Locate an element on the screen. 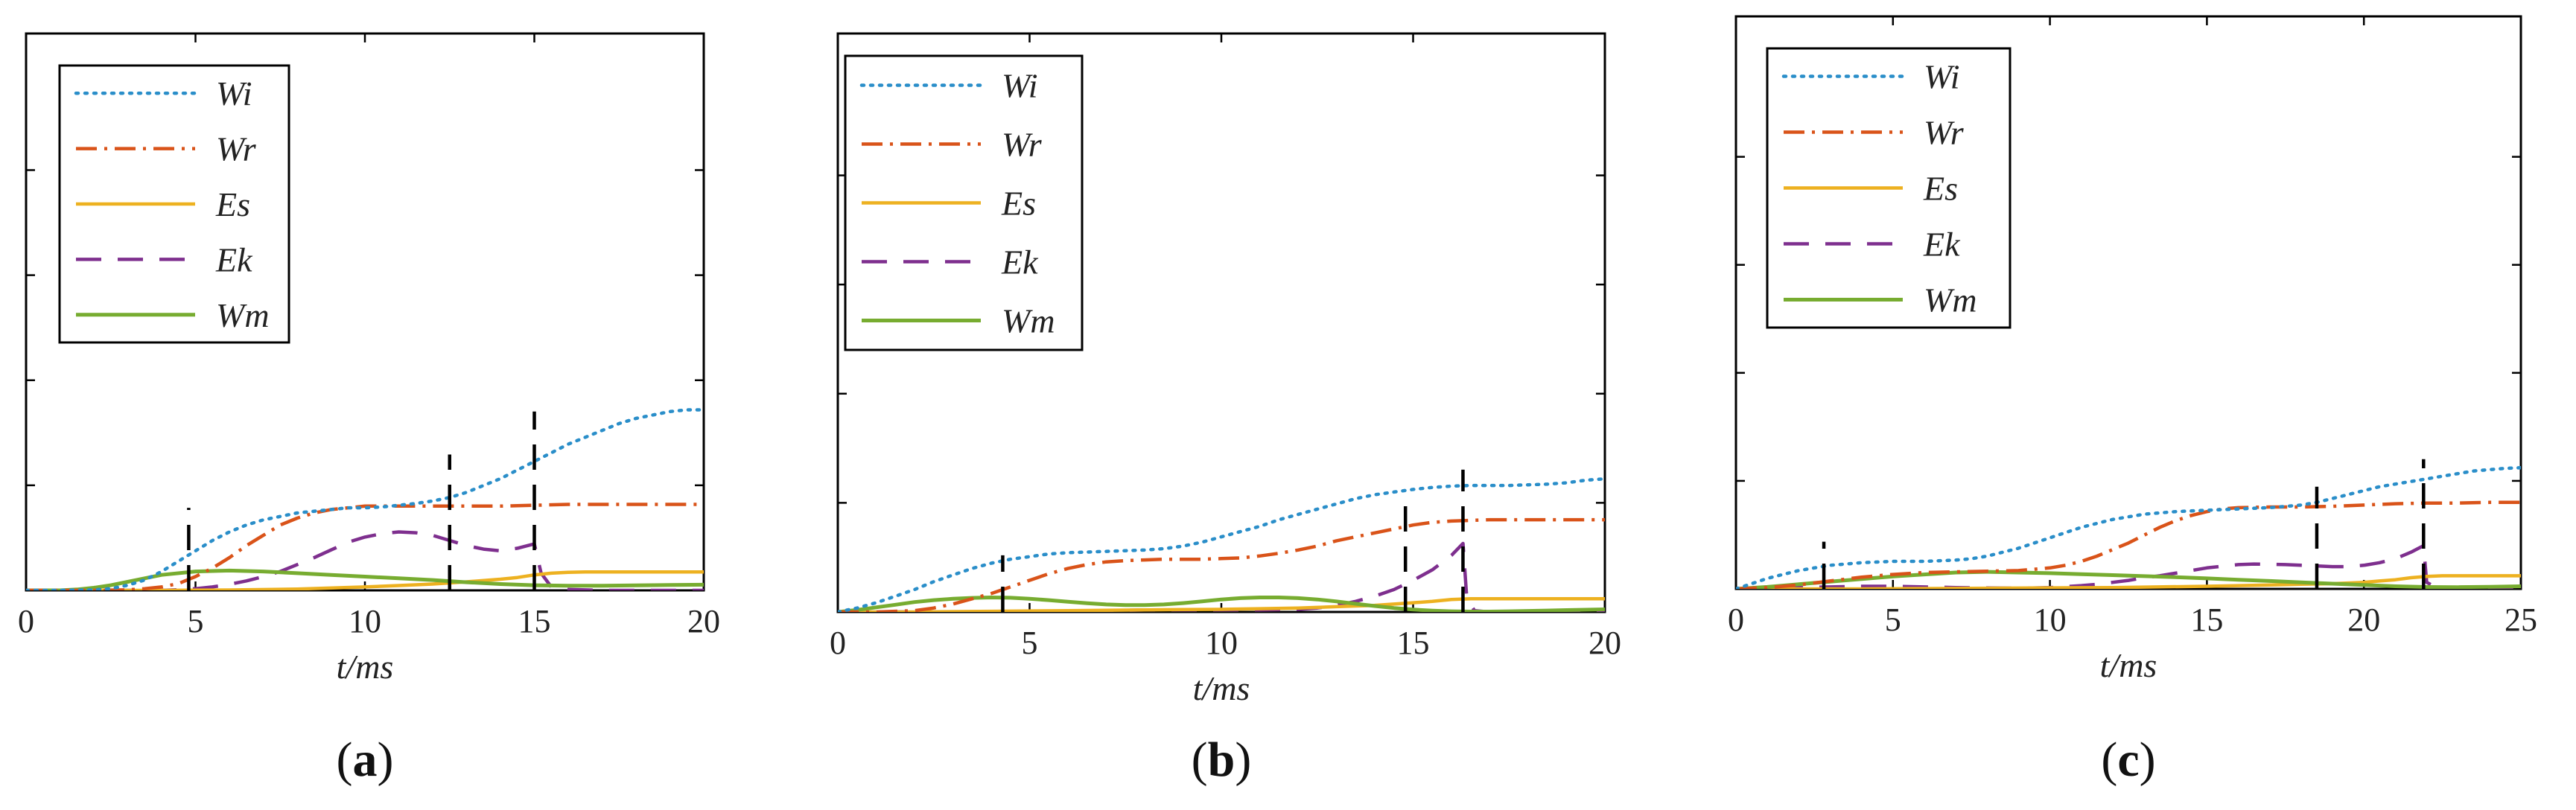 The width and height of the screenshot is (2576, 810). panel-label: (c) is located at coordinates (2128, 760).